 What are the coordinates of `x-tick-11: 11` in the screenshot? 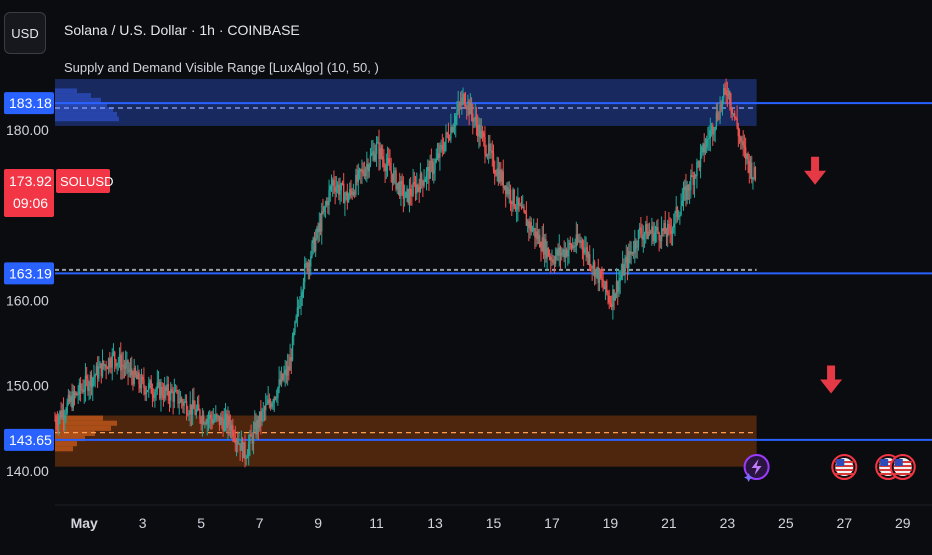 It's located at (376, 523).